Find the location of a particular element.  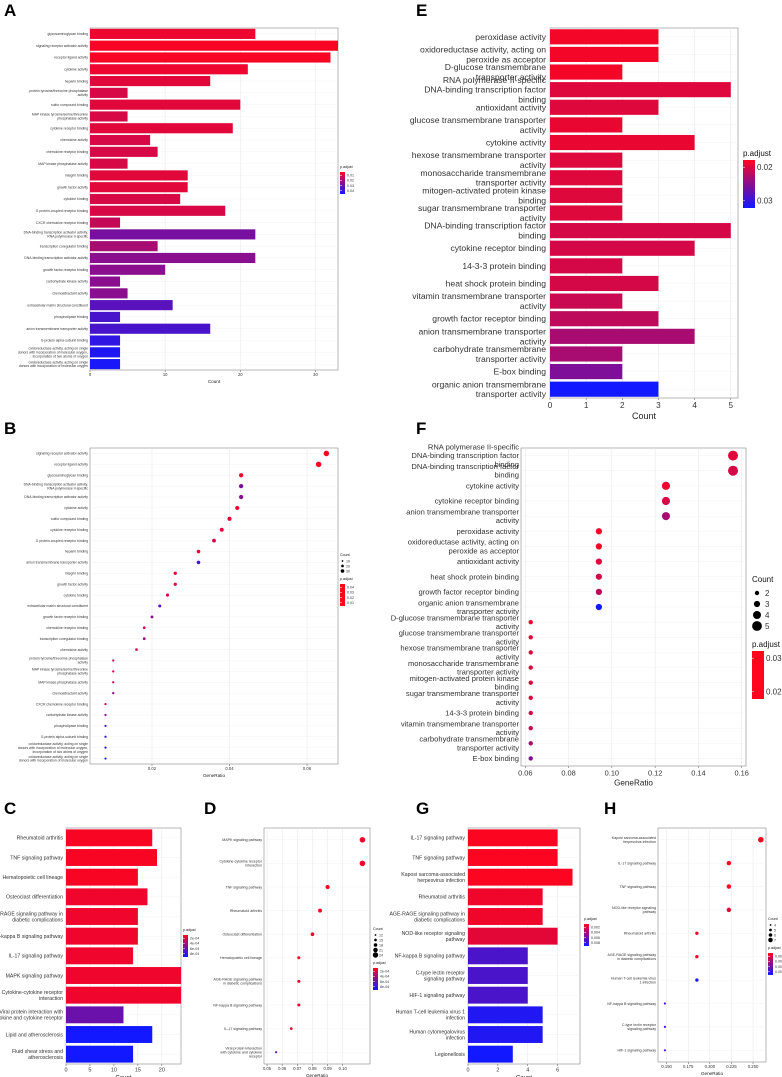

size-legend-label: 6 is located at coordinates (775, 935).